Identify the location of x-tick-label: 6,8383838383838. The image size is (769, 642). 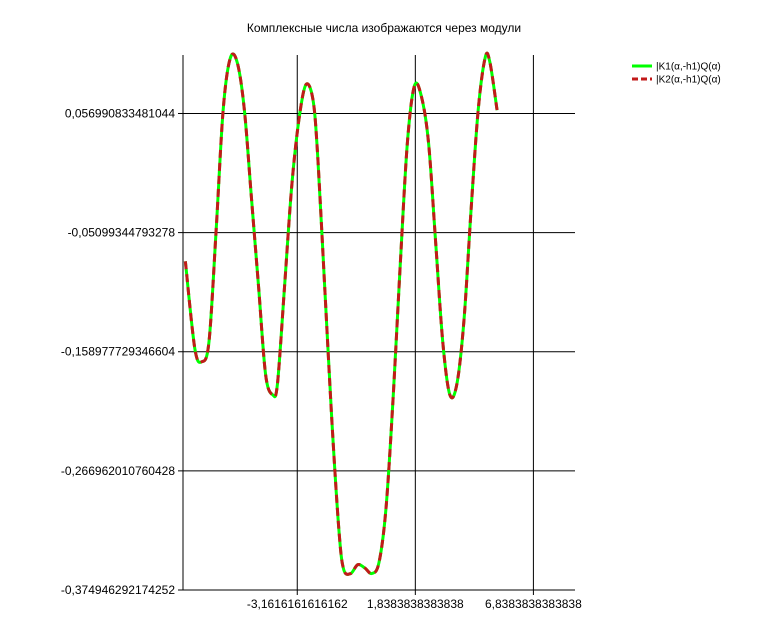
(533, 604).